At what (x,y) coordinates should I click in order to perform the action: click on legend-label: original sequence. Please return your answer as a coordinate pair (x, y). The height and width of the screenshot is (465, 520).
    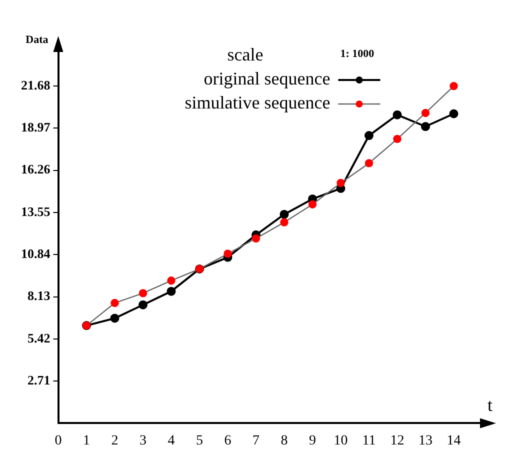
    Looking at the image, I should click on (267, 78).